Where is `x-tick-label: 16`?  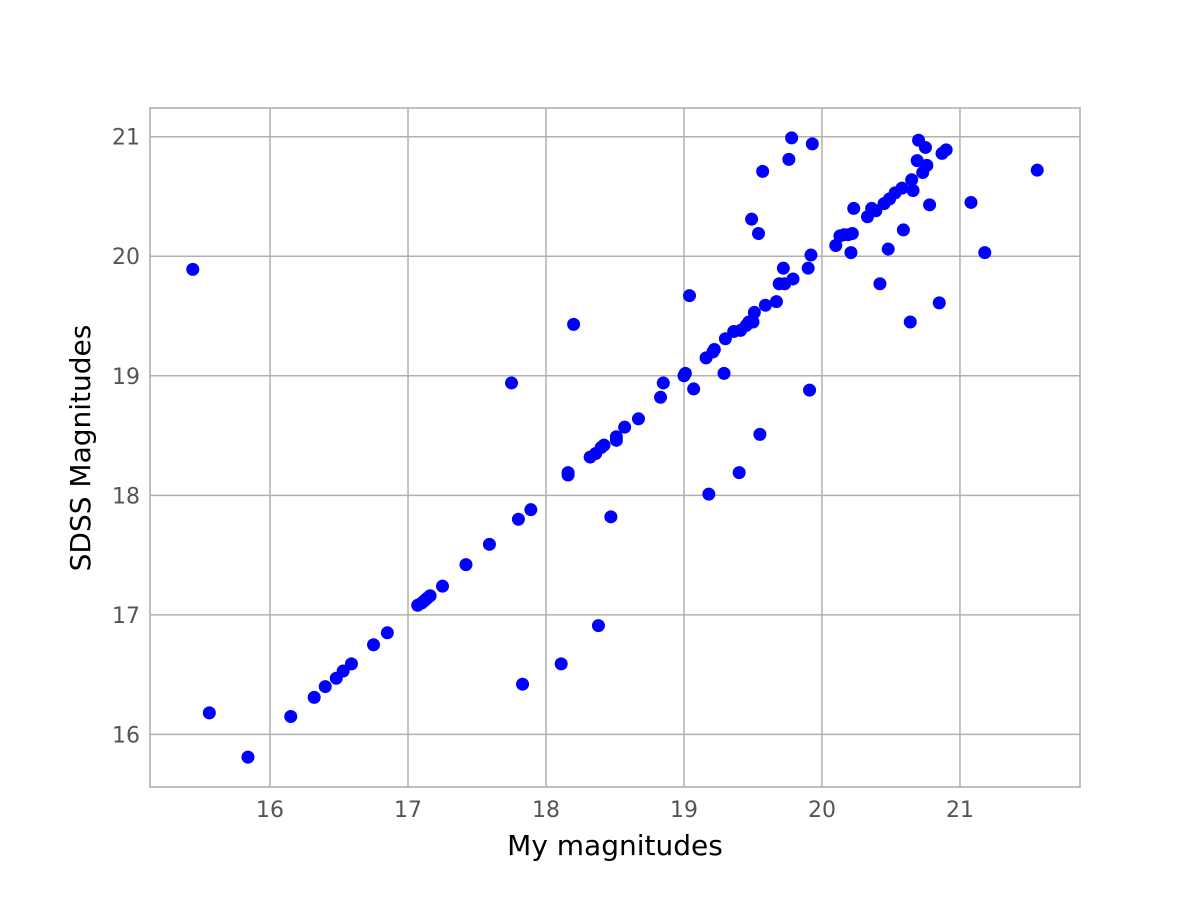
x-tick-label: 16 is located at coordinates (270, 810).